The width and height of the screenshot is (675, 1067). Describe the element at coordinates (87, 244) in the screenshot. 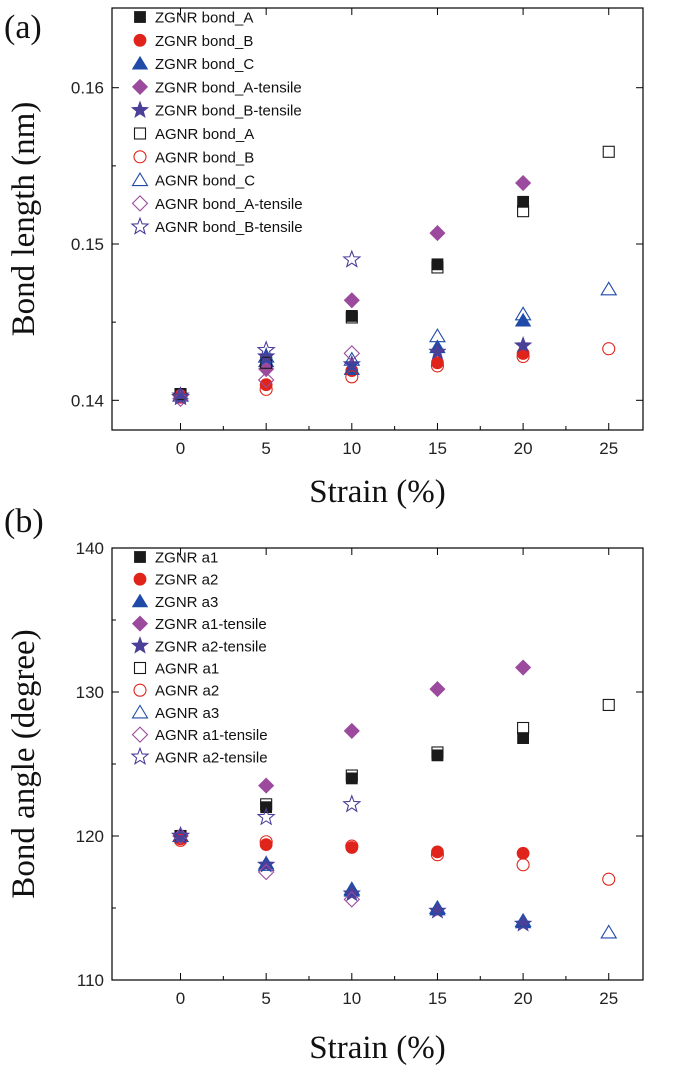

I see `y-tick-label: 0.15` at that location.